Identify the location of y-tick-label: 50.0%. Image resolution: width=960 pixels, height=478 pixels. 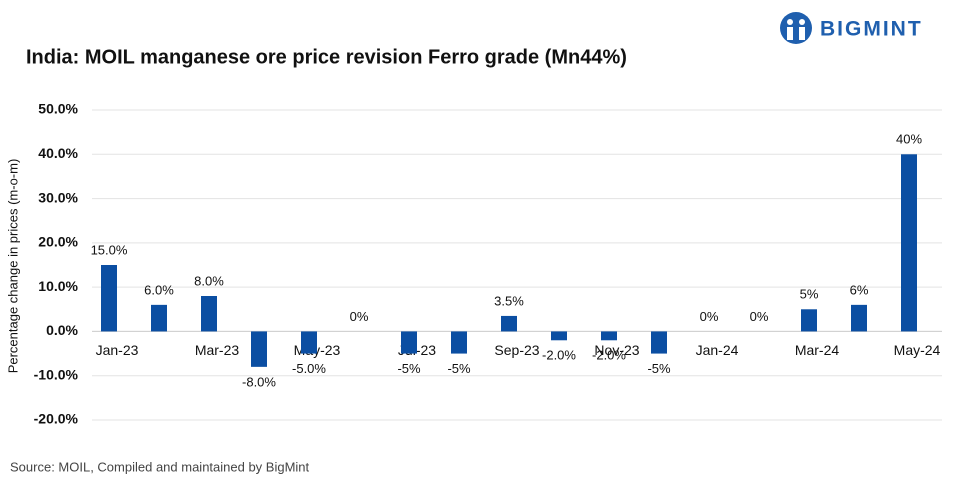
(58, 109).